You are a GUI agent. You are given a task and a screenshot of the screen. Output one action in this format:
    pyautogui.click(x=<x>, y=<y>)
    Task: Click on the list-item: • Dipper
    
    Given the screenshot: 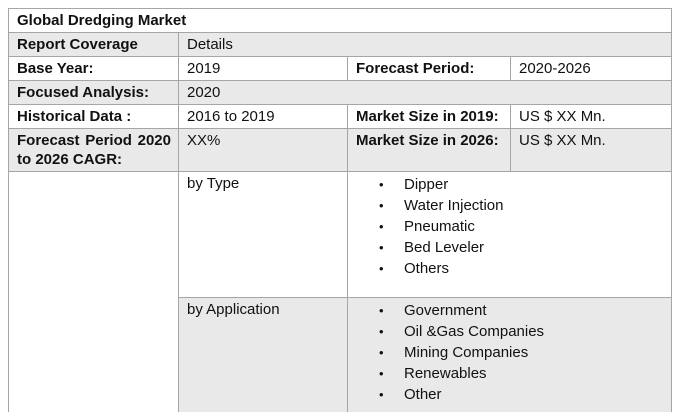 What is the action you would take?
    pyautogui.click(x=510, y=184)
    